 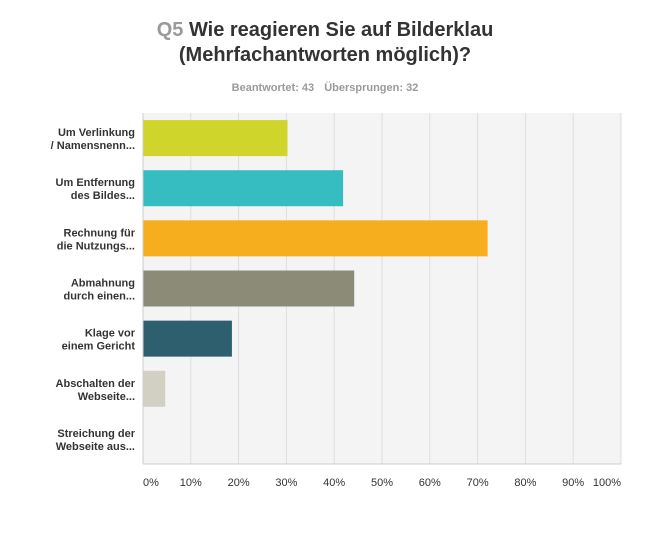 What do you see at coordinates (382, 483) in the screenshot?
I see `x-tick-label: 50%` at bounding box center [382, 483].